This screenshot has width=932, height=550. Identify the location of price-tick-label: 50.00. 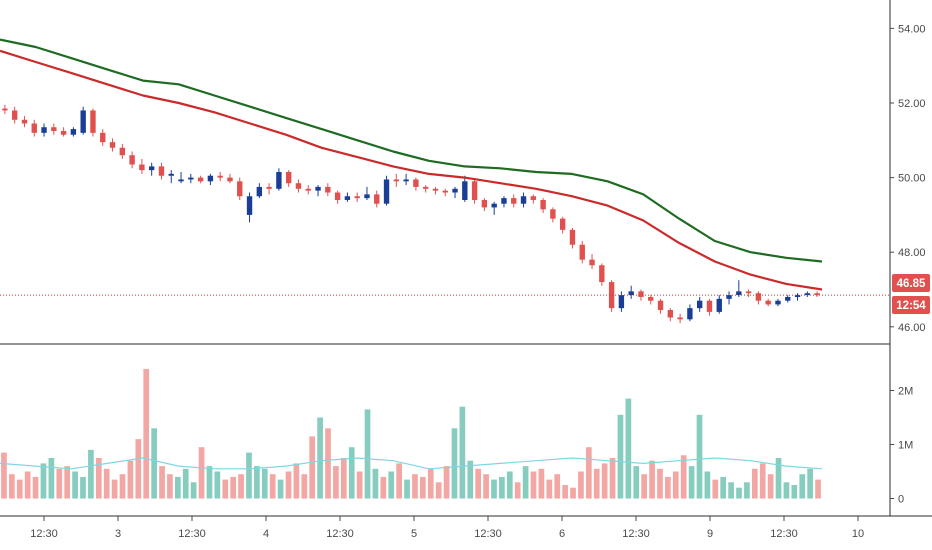
(912, 179).